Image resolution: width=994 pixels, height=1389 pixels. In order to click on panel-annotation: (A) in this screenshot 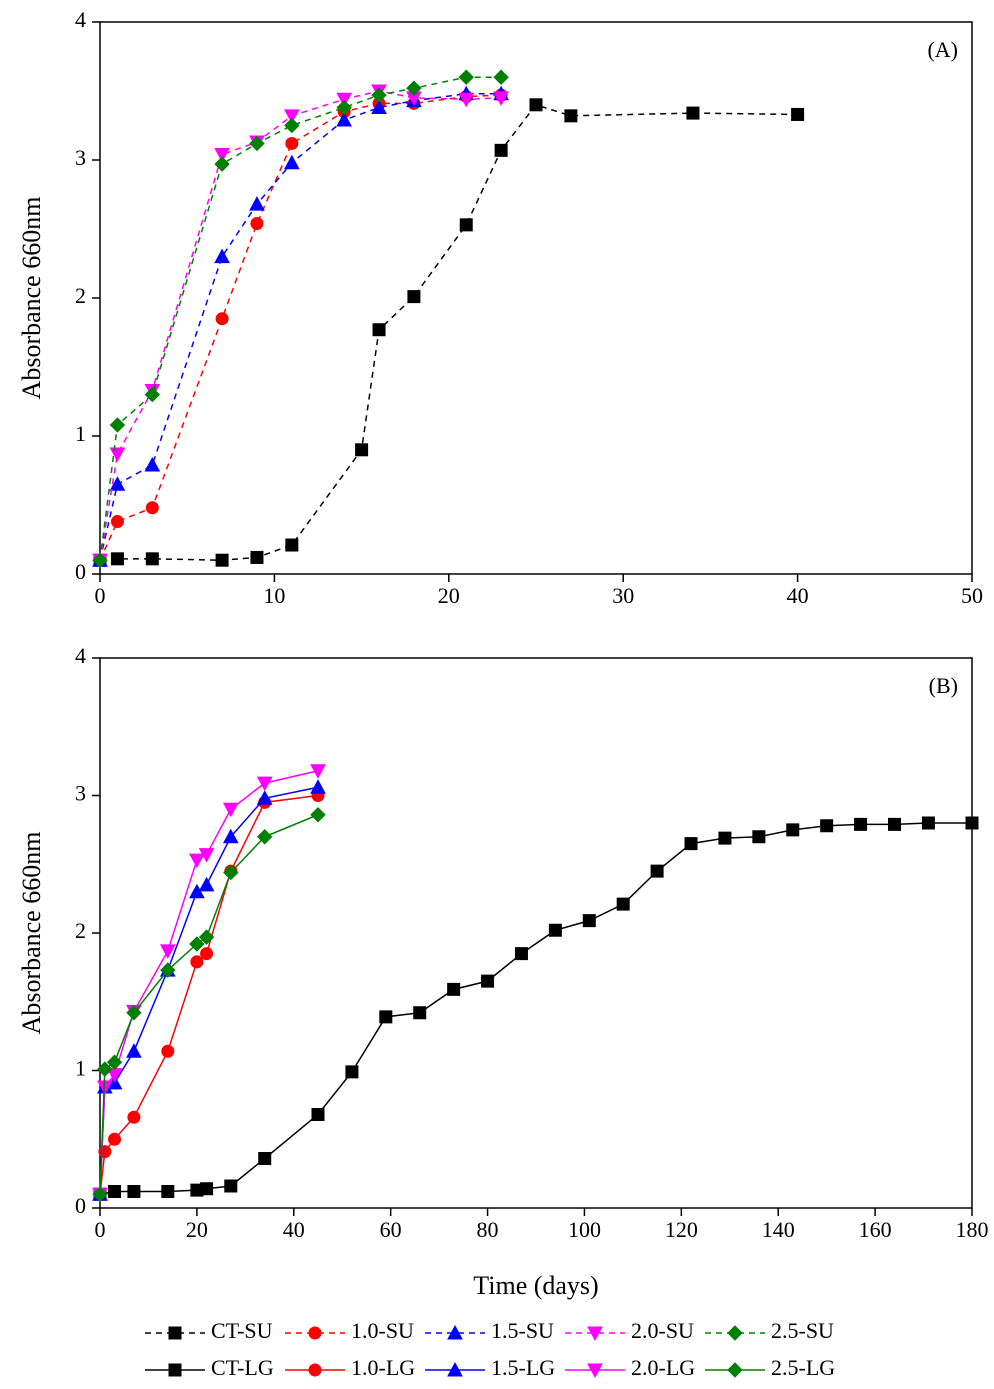, I will do `click(942, 49)`.